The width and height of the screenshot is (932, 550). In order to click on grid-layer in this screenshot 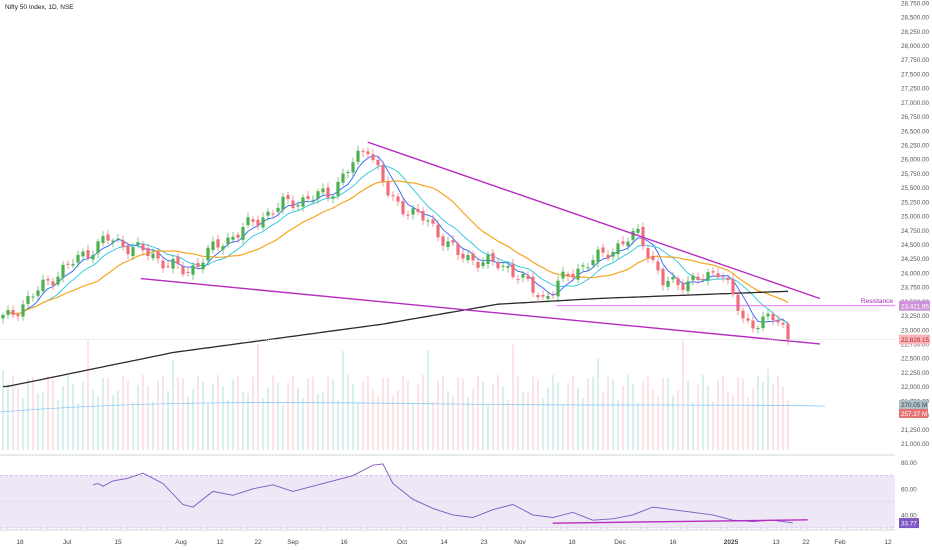, I will do `click(447, 492)`.